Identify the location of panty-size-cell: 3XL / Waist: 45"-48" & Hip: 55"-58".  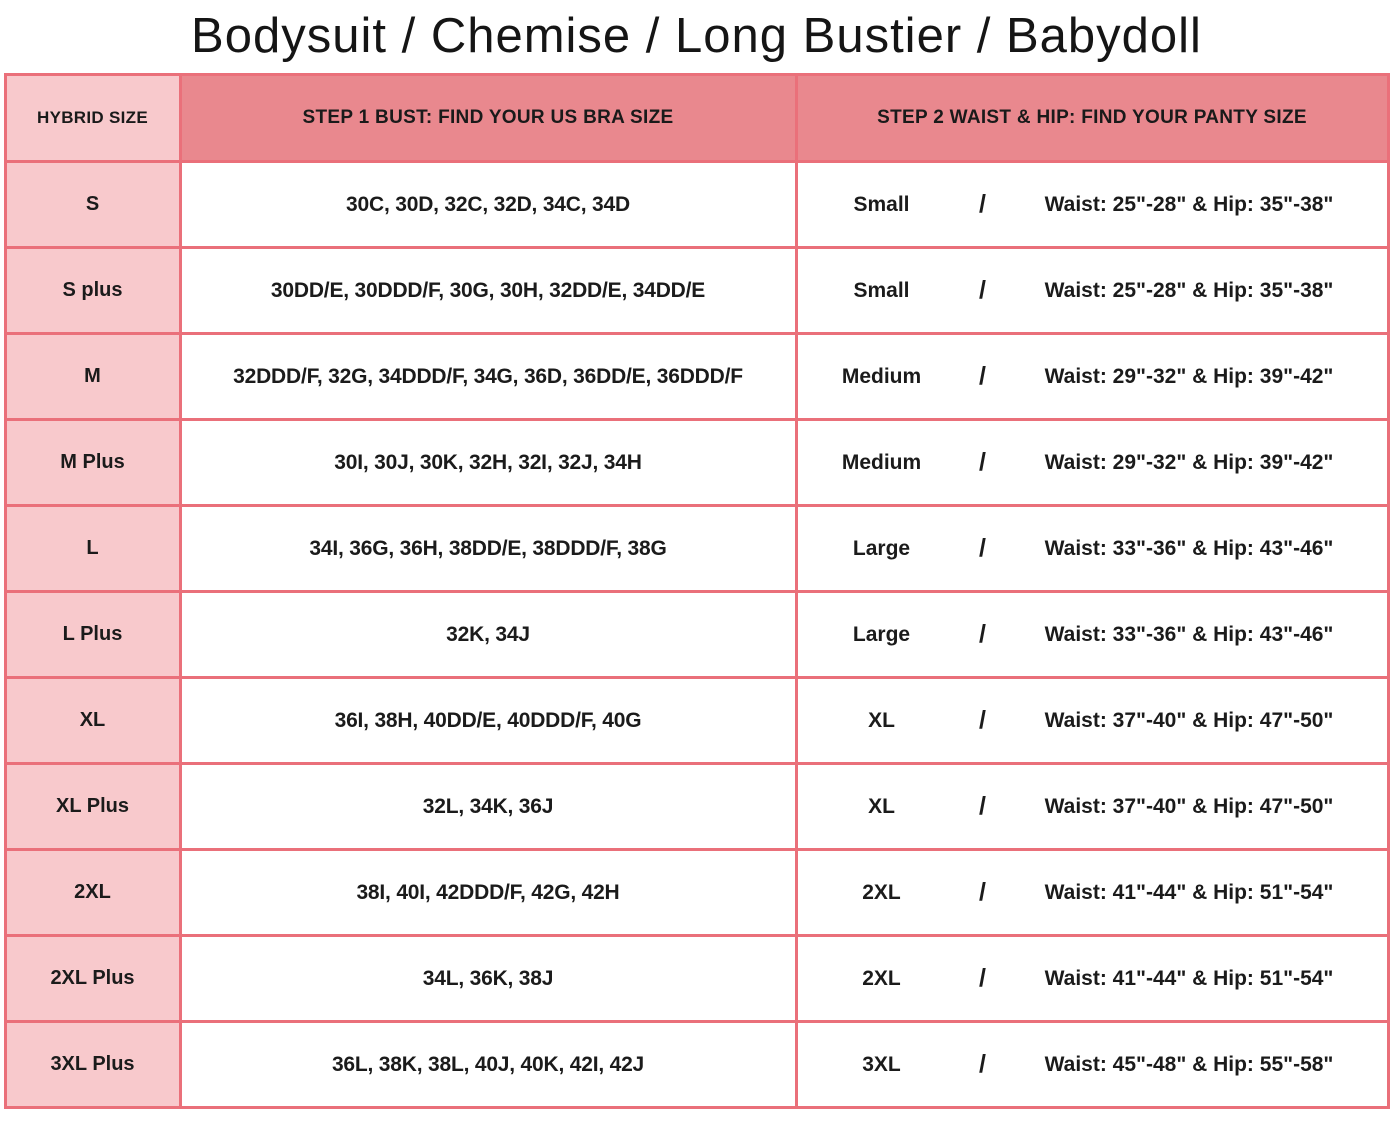
(1092, 1065).